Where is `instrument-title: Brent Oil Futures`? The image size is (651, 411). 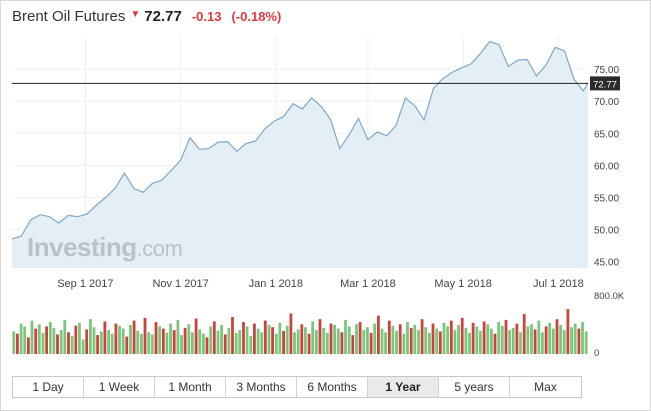 instrument-title: Brent Oil Futures is located at coordinates (69, 16).